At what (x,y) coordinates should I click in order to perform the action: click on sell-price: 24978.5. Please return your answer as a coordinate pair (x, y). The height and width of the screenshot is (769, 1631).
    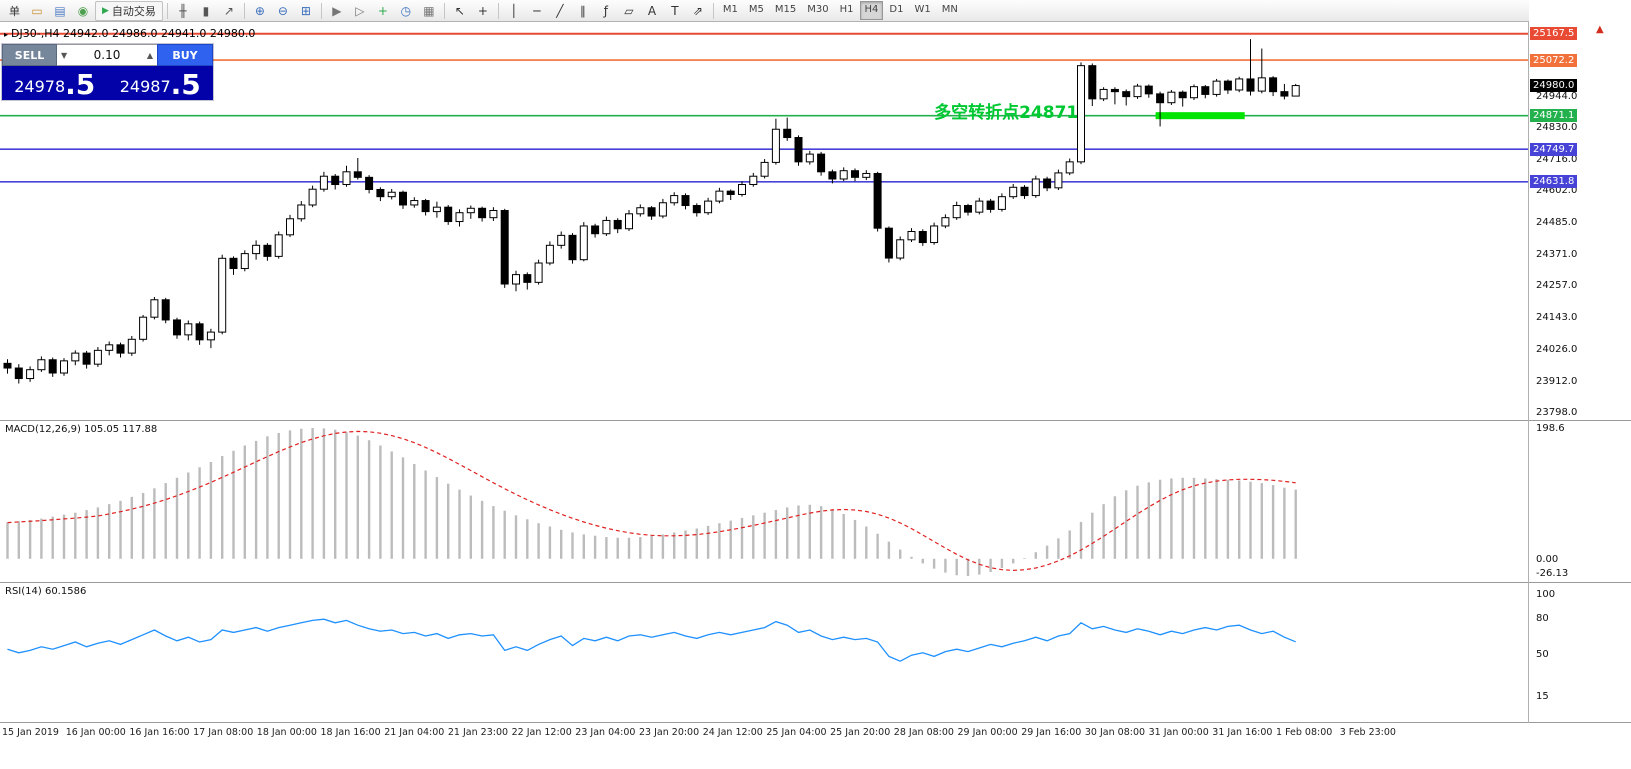
    Looking at the image, I should click on (55, 83).